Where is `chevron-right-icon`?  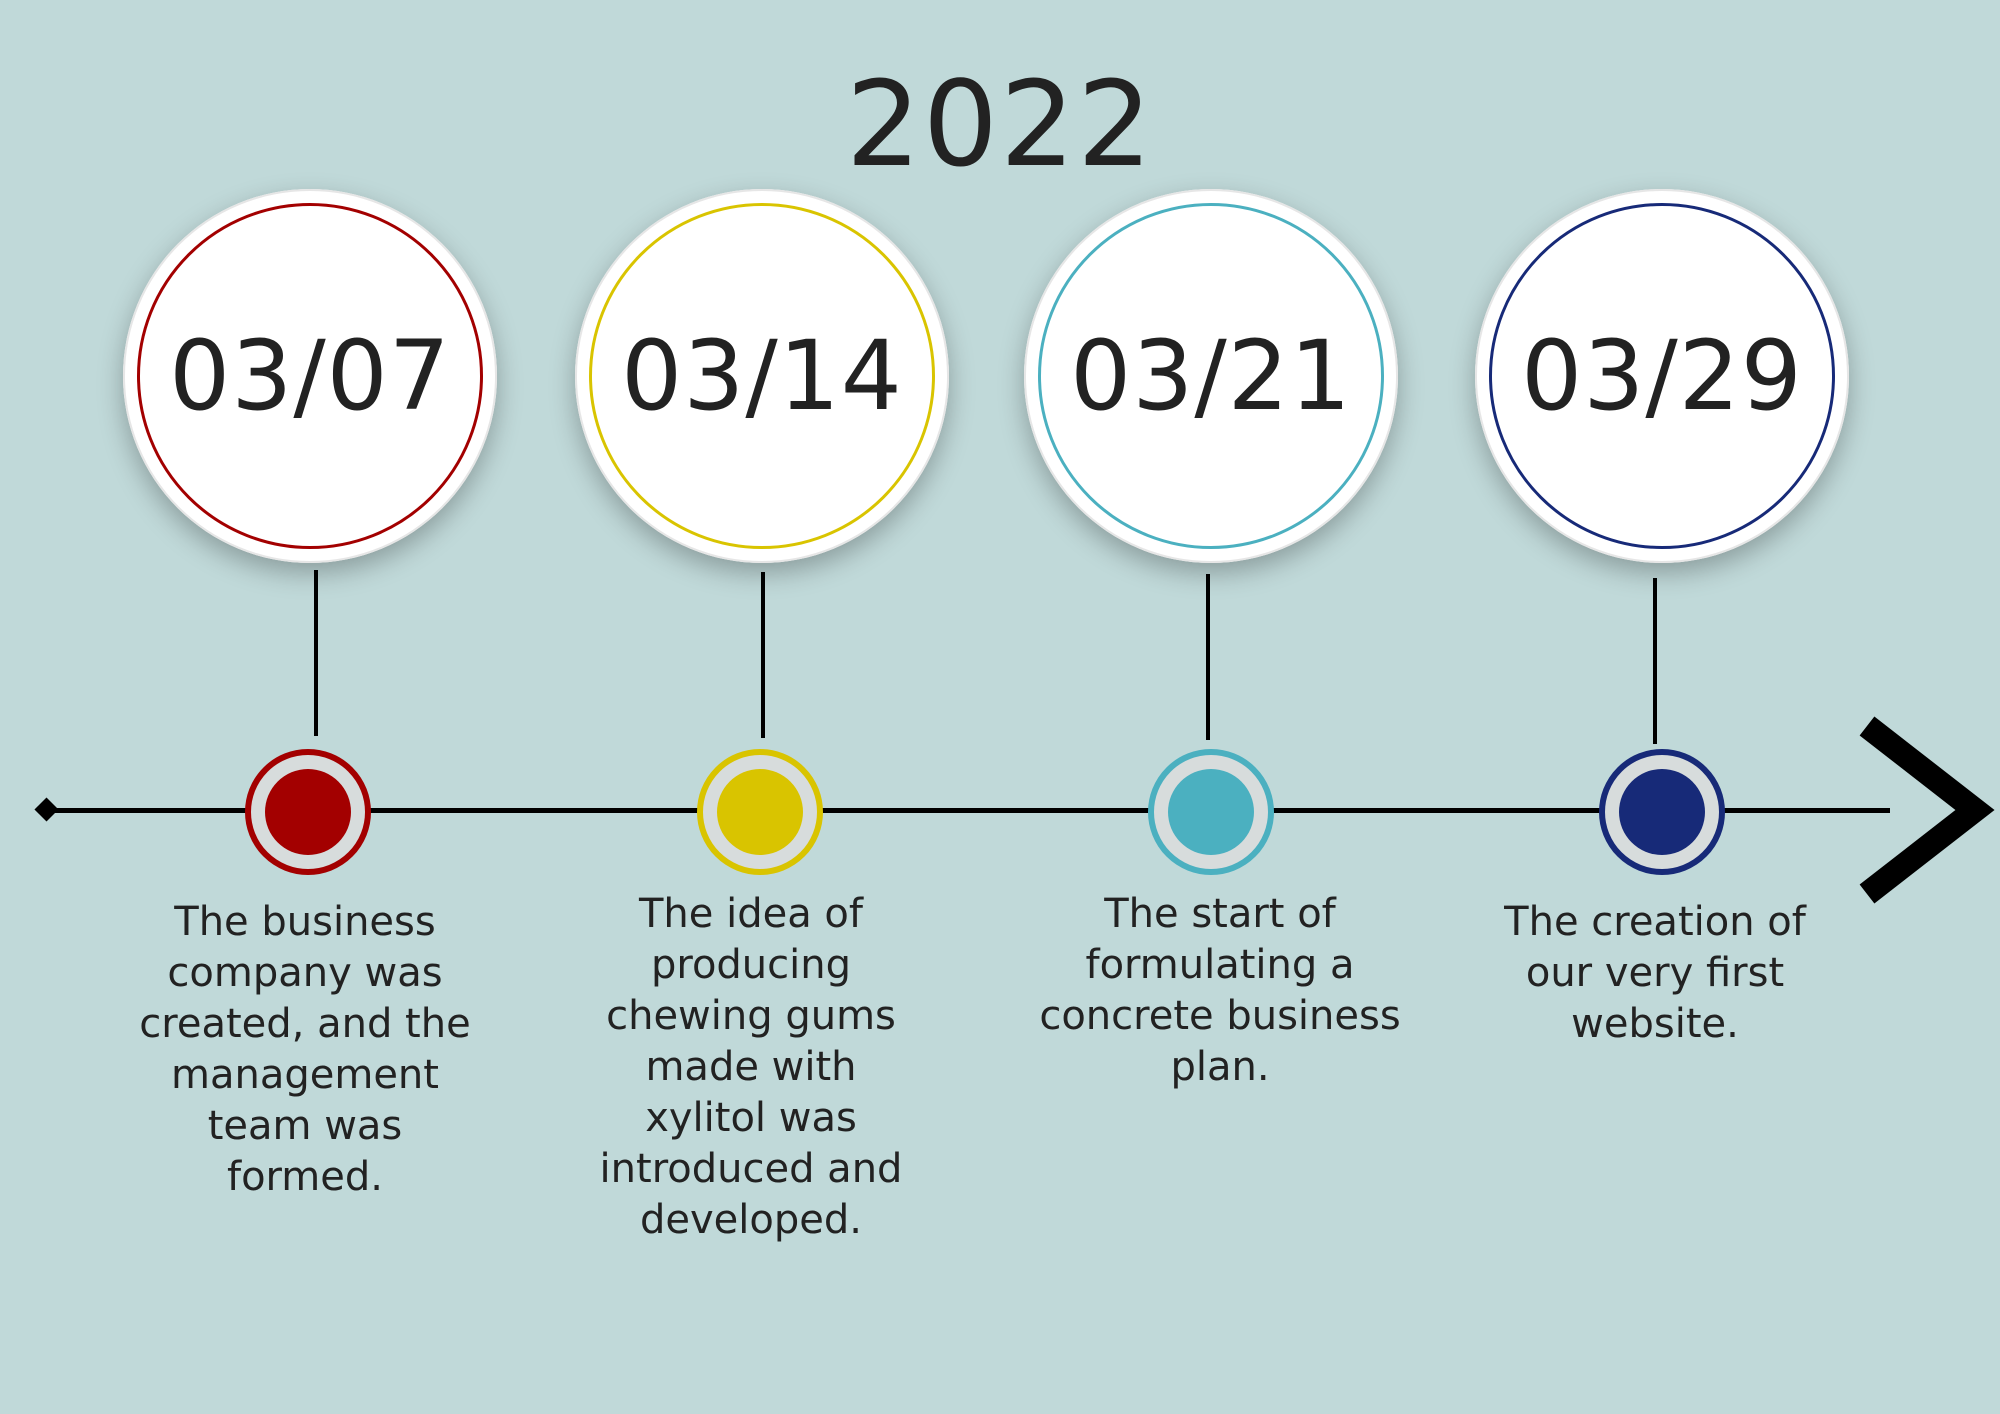
chevron-right-icon is located at coordinates (1927, 810).